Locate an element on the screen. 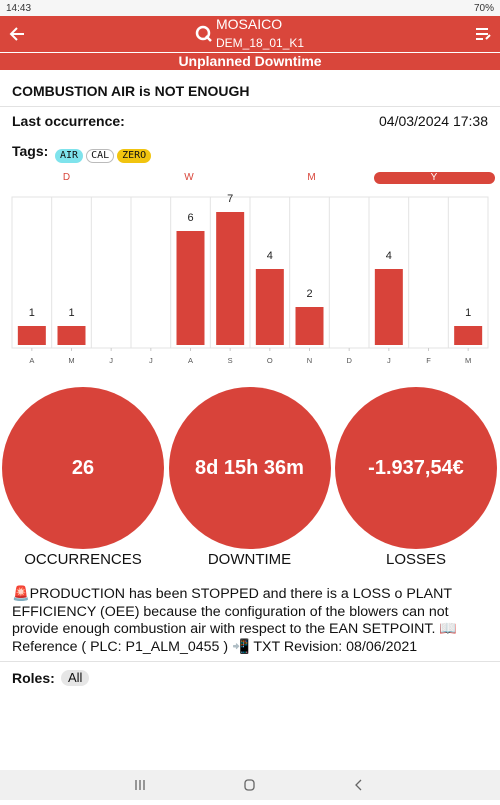 This screenshot has height=805, width=500. kpi-circle: 8d 15h 36m is located at coordinates (249, 468).